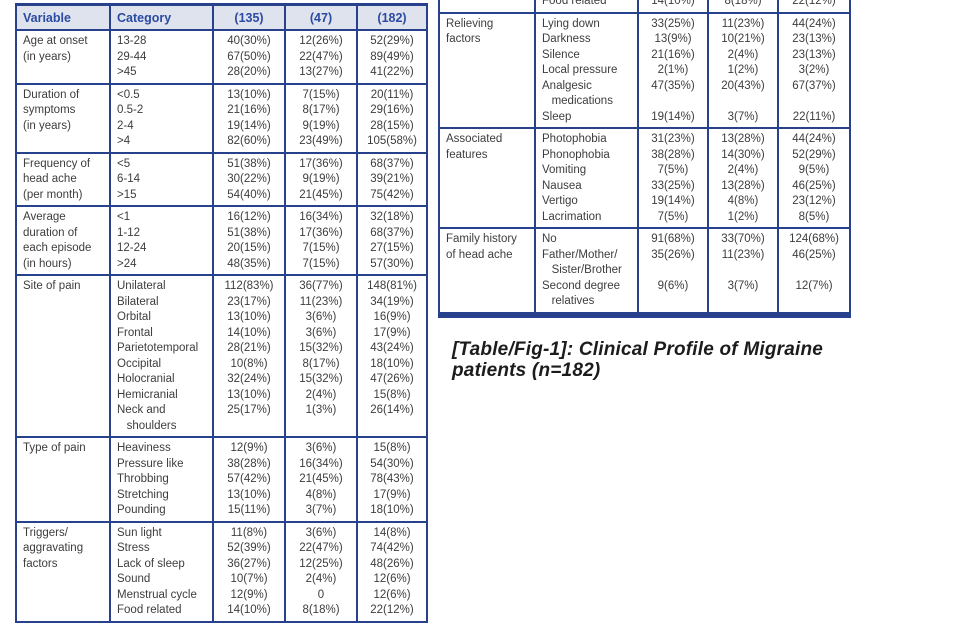 The height and width of the screenshot is (641, 957). What do you see at coordinates (571, 23) in the screenshot?
I see `cell-line: Lying down` at bounding box center [571, 23].